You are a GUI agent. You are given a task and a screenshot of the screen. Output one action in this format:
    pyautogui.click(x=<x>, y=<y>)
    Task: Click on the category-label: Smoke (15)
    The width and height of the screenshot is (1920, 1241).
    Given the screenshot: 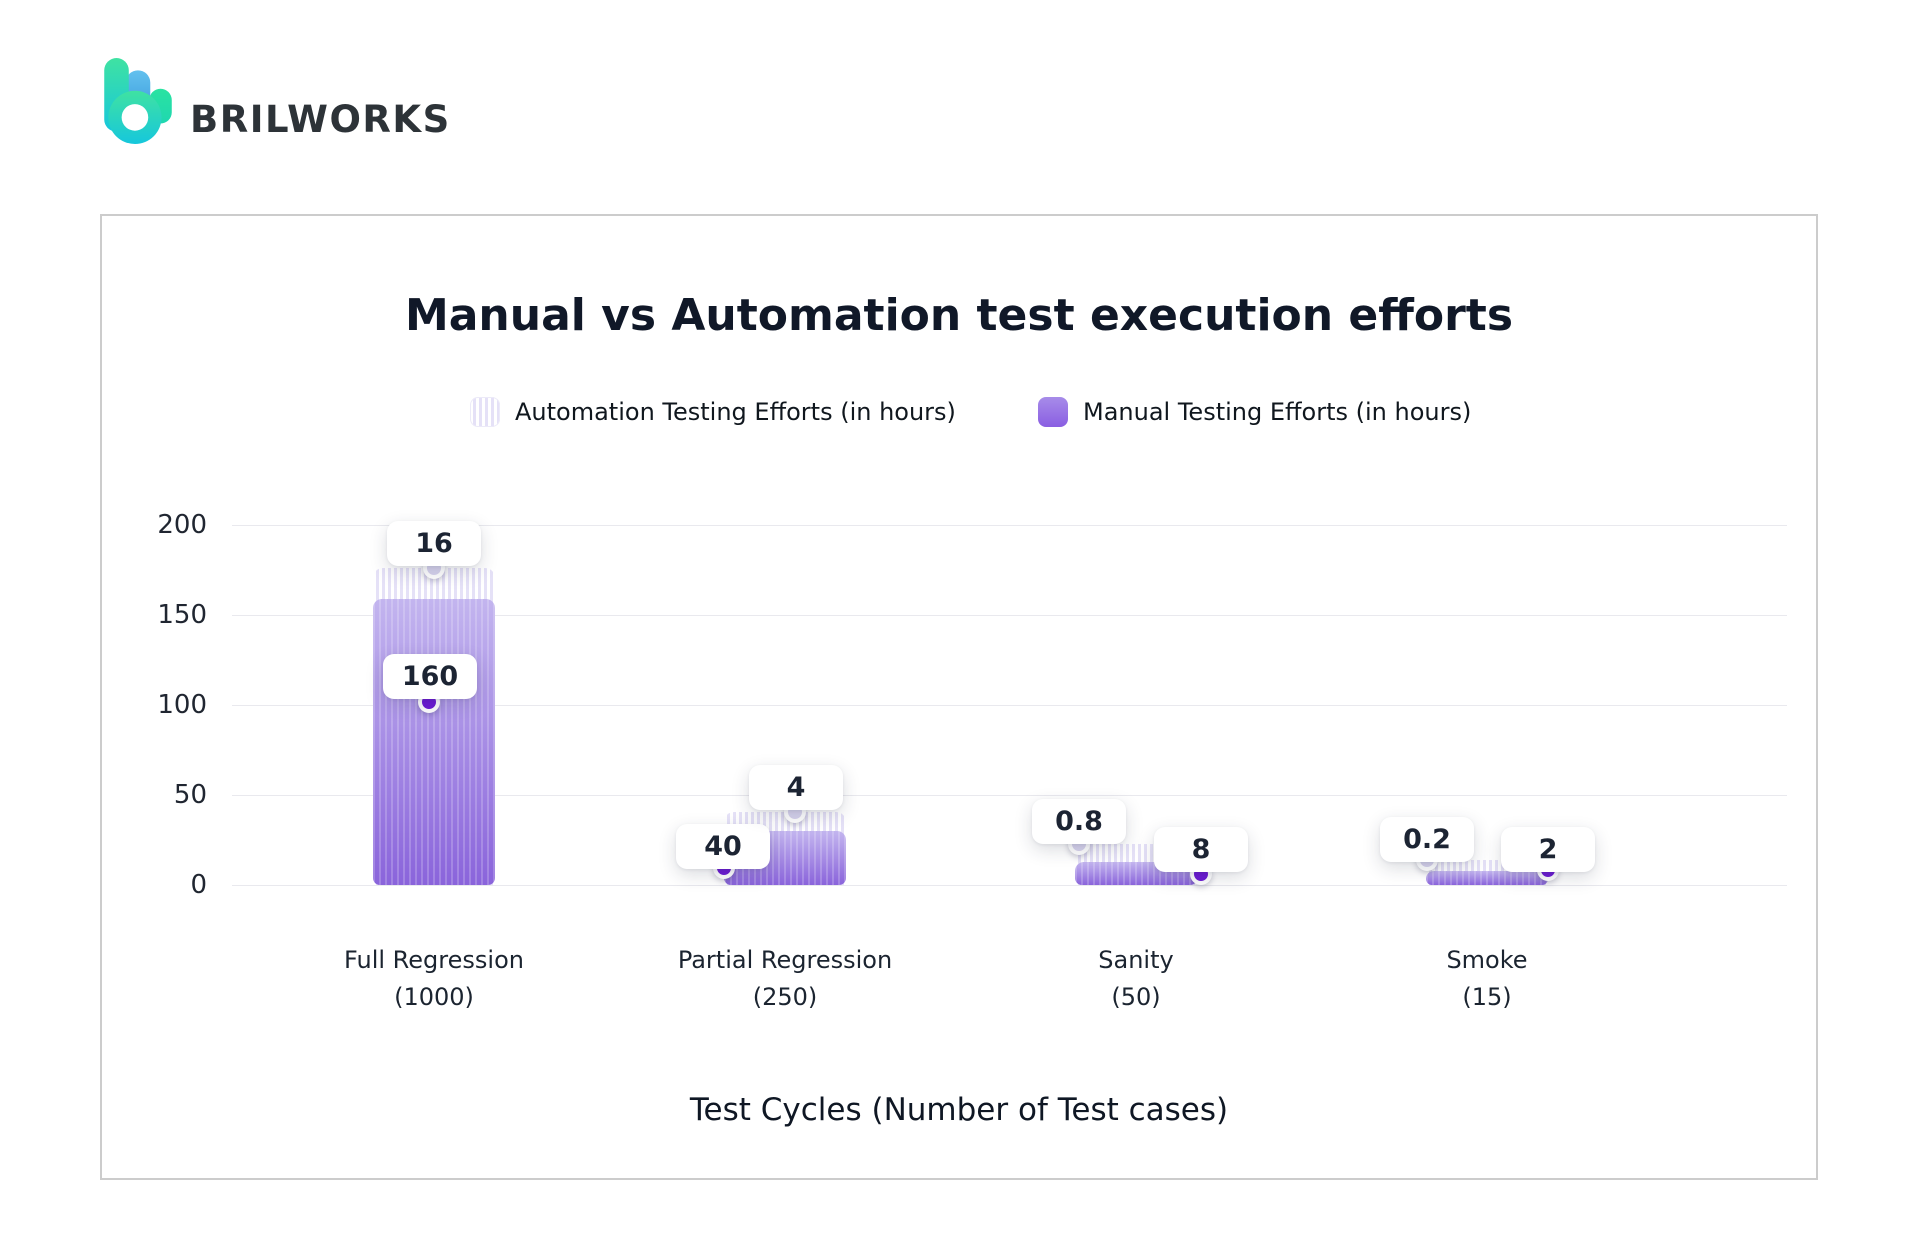 What is the action you would take?
    pyautogui.click(x=1487, y=979)
    